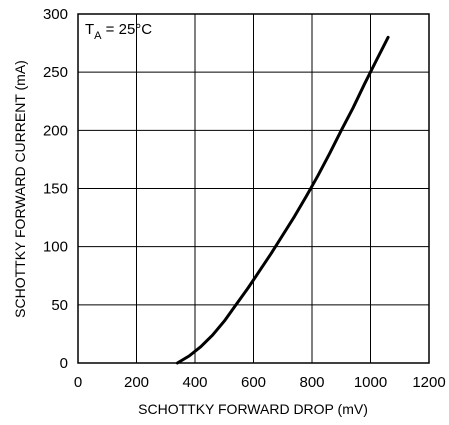 Image resolution: width=449 pixels, height=425 pixels. What do you see at coordinates (55, 247) in the screenshot?
I see `y-tick-label: 100` at bounding box center [55, 247].